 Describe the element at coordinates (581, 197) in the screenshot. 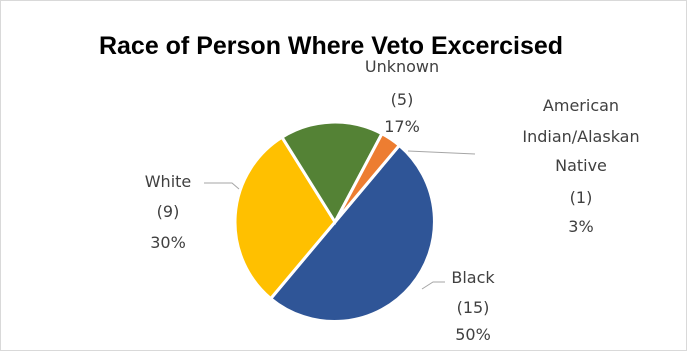

I see `data-label-native-count: (1)` at that location.